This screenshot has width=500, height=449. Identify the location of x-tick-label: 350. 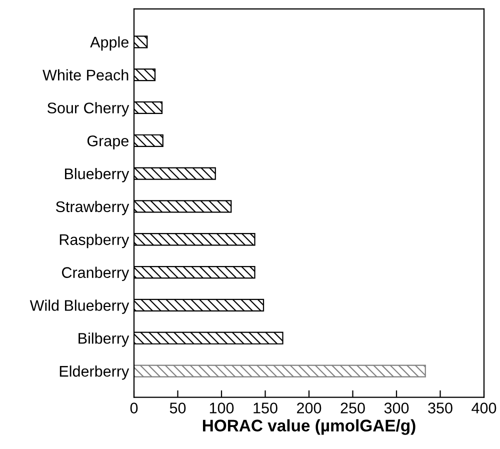
(440, 408).